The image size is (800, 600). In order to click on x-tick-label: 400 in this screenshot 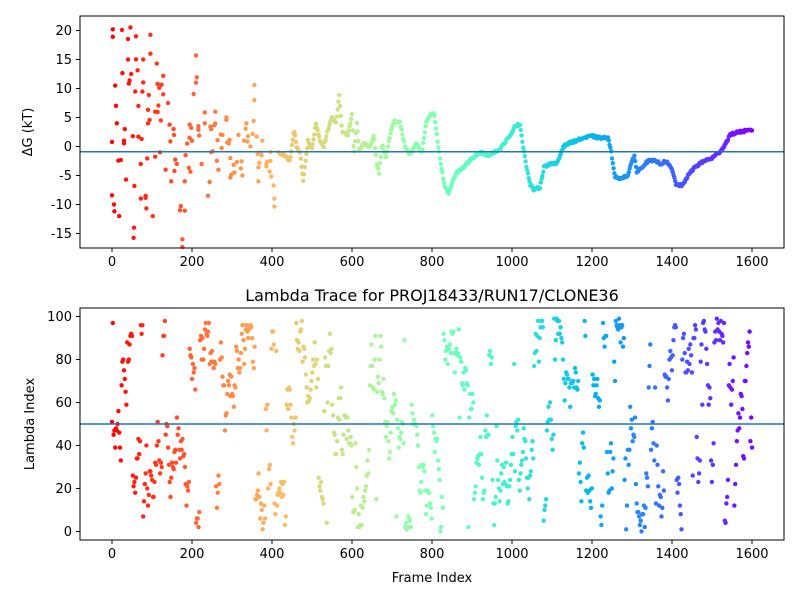, I will do `click(272, 554)`.